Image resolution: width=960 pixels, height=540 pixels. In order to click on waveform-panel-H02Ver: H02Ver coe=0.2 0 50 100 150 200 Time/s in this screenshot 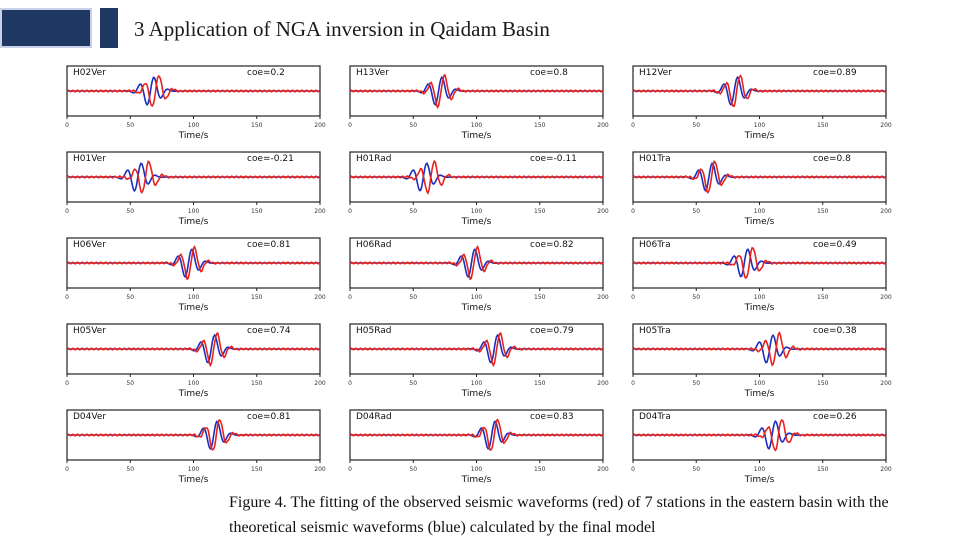, I will do `click(195, 103)`.